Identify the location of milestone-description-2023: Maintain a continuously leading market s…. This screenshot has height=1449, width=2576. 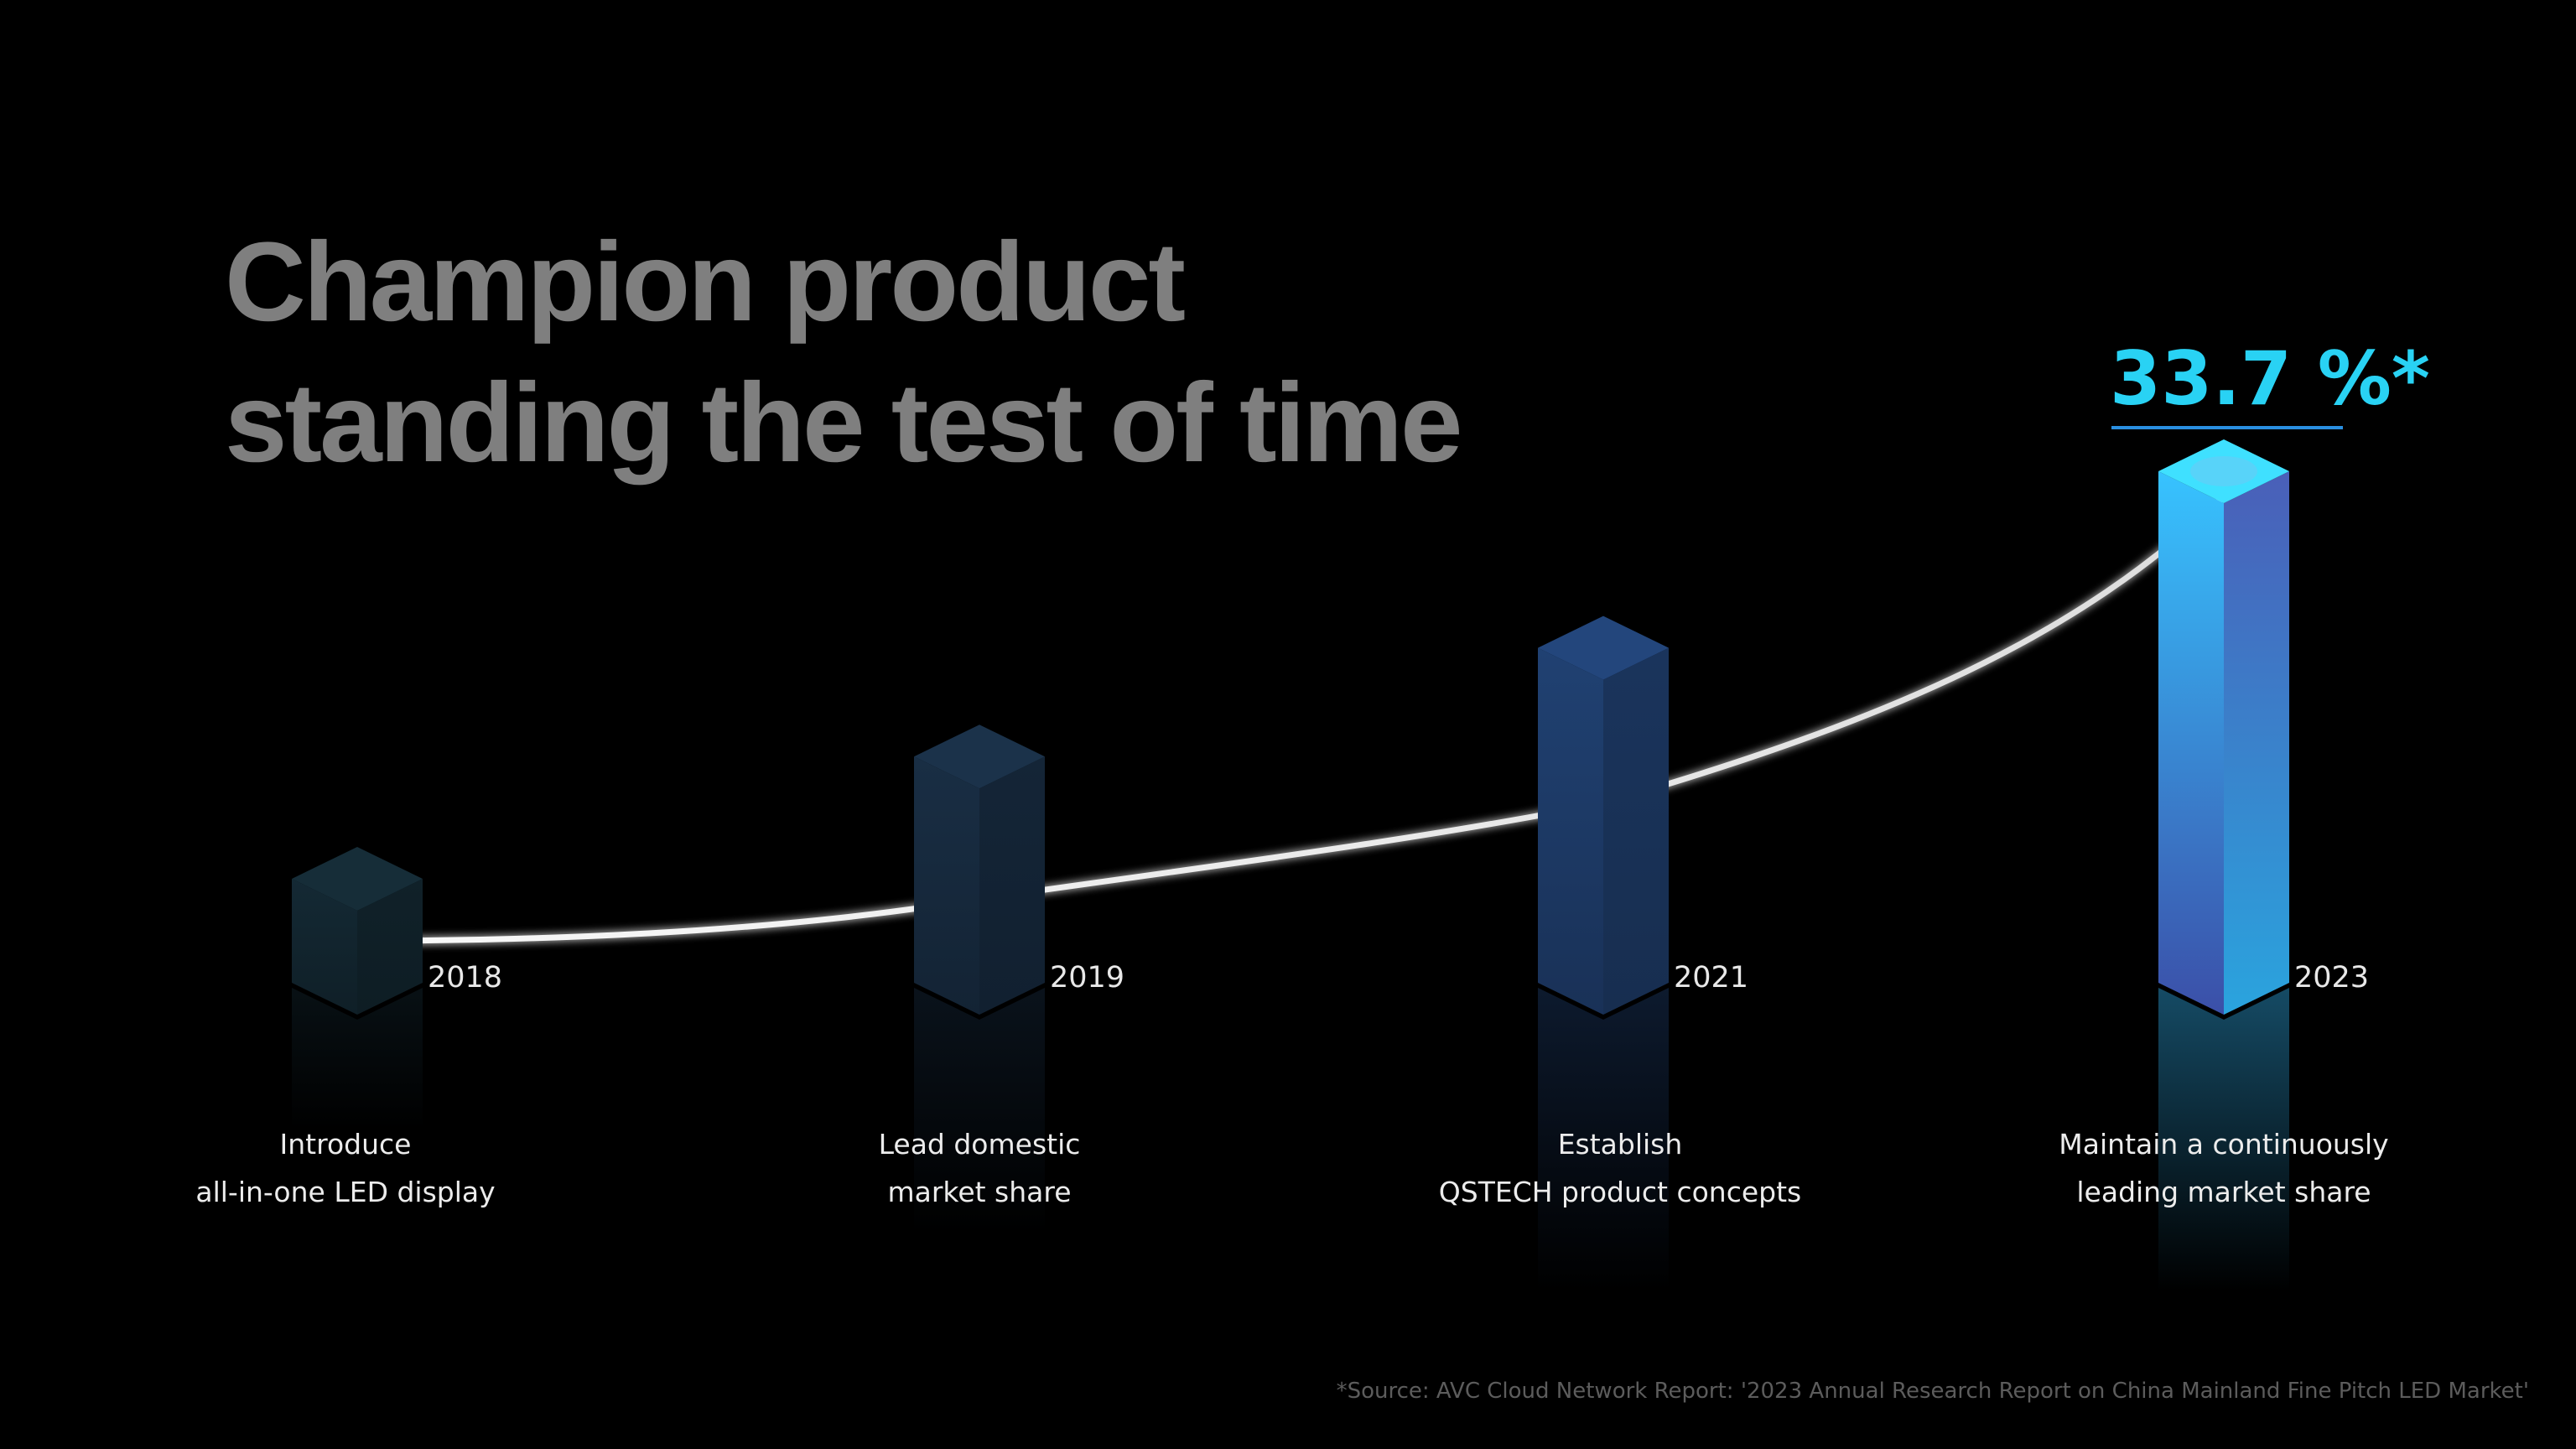
(2224, 1168).